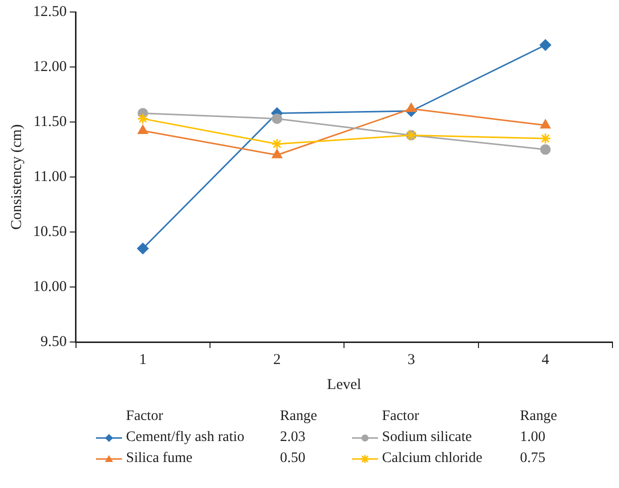 The width and height of the screenshot is (619, 488). What do you see at coordinates (401, 416) in the screenshot?
I see `text: Factor` at bounding box center [401, 416].